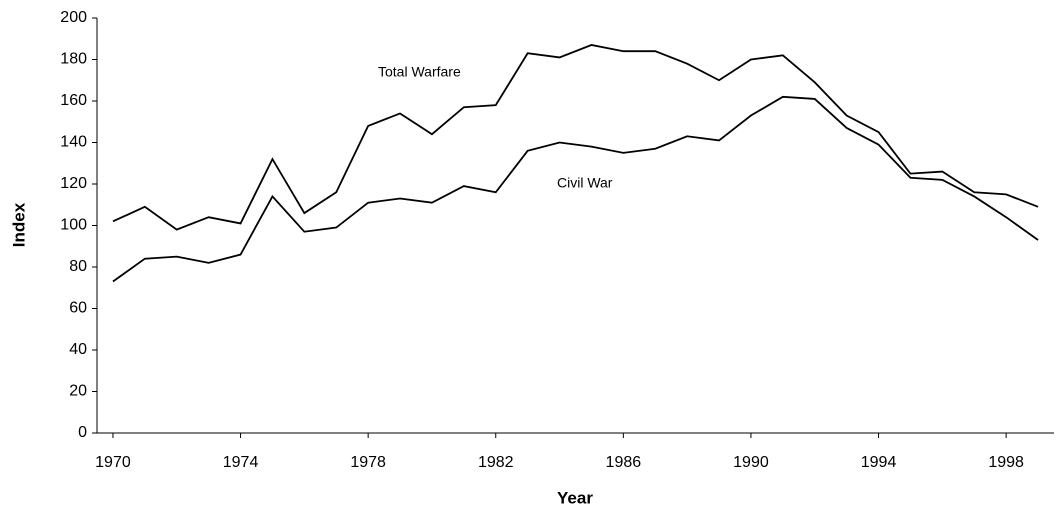 Image resolution: width=1058 pixels, height=515 pixels. I want to click on y-tick-label: 80, so click(78, 266).